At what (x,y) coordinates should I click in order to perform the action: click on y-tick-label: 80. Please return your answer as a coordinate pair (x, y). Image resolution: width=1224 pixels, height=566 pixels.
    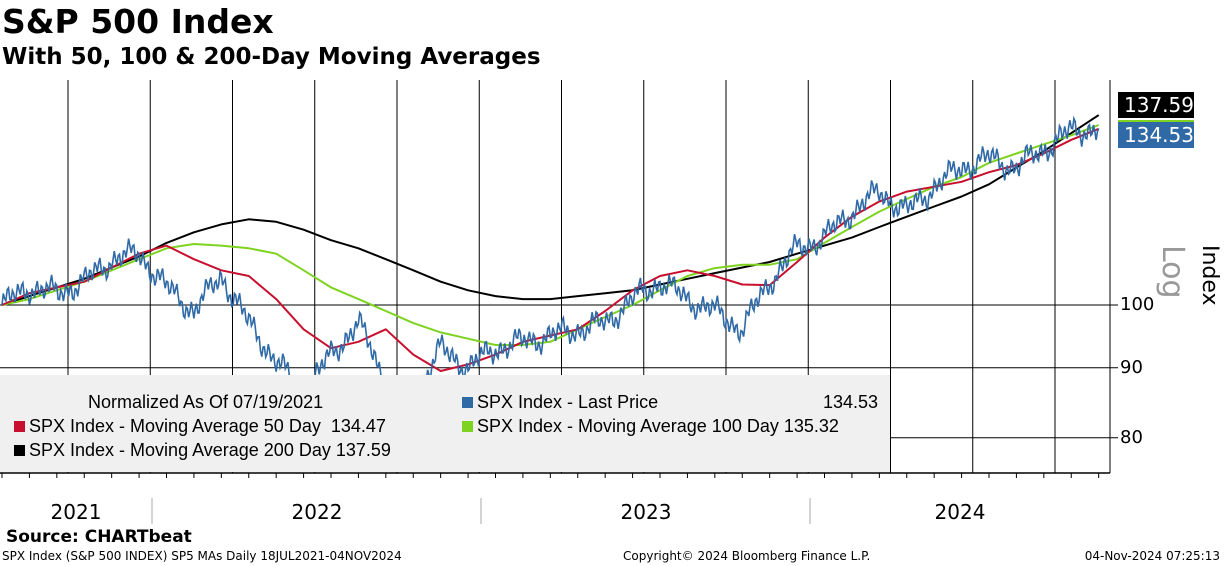
    Looking at the image, I should click on (1131, 437).